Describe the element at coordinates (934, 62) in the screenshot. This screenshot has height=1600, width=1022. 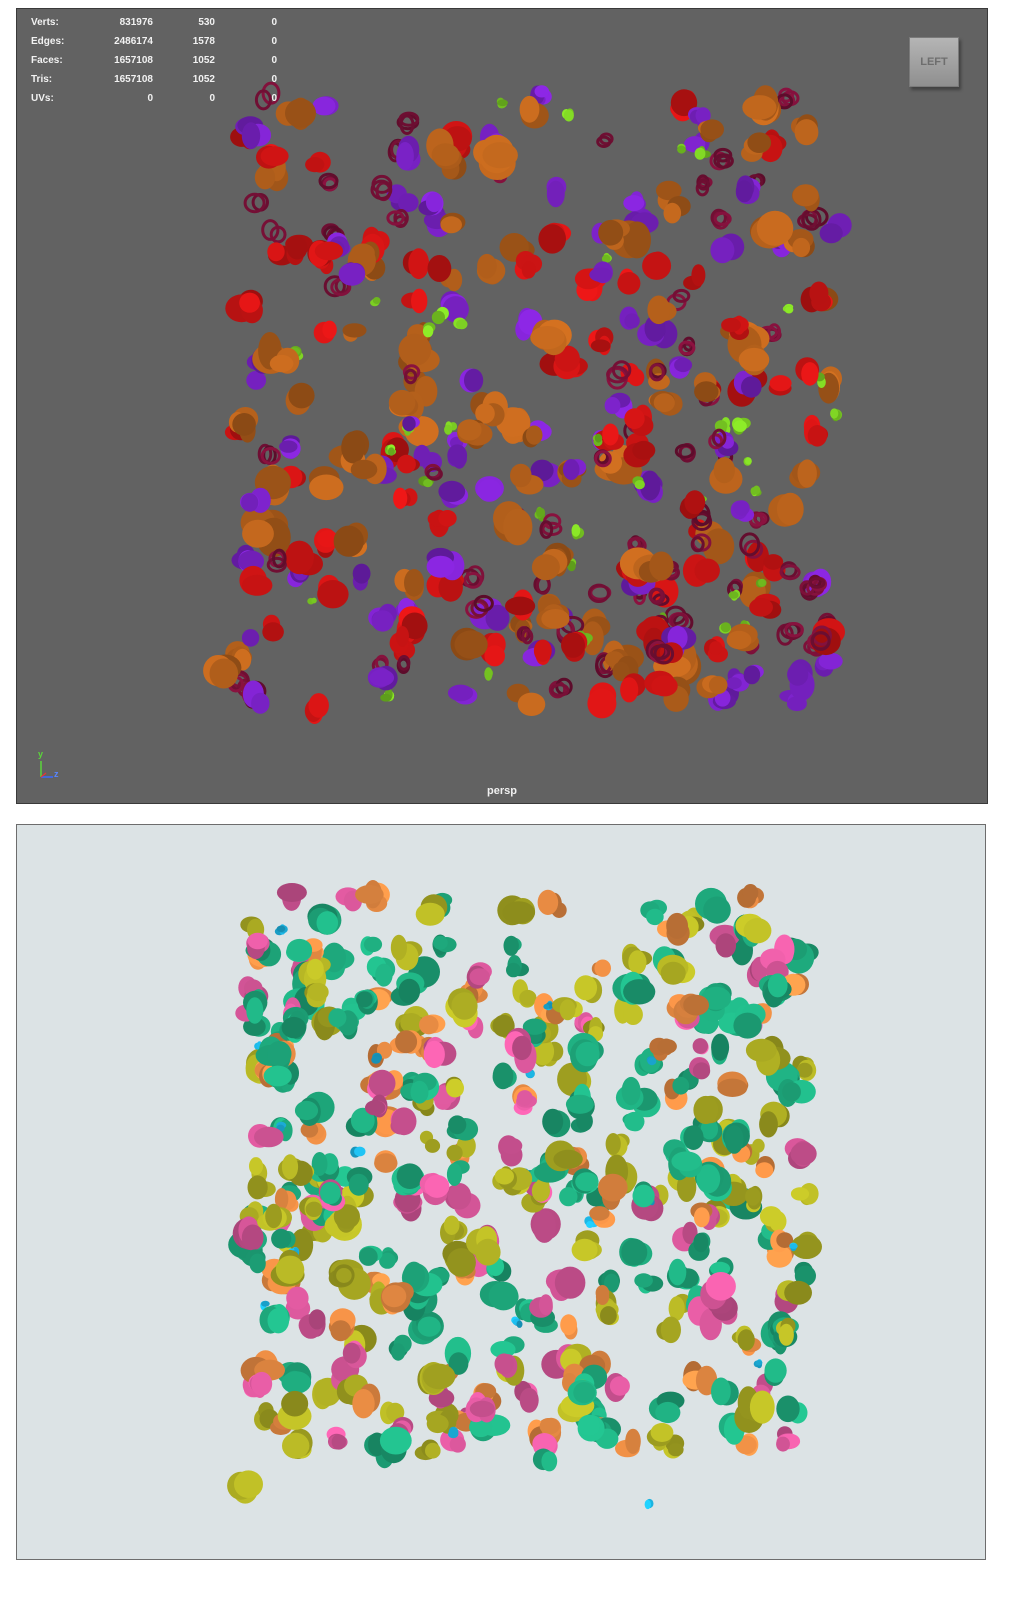
I see `viewcube-left: LEFT` at that location.